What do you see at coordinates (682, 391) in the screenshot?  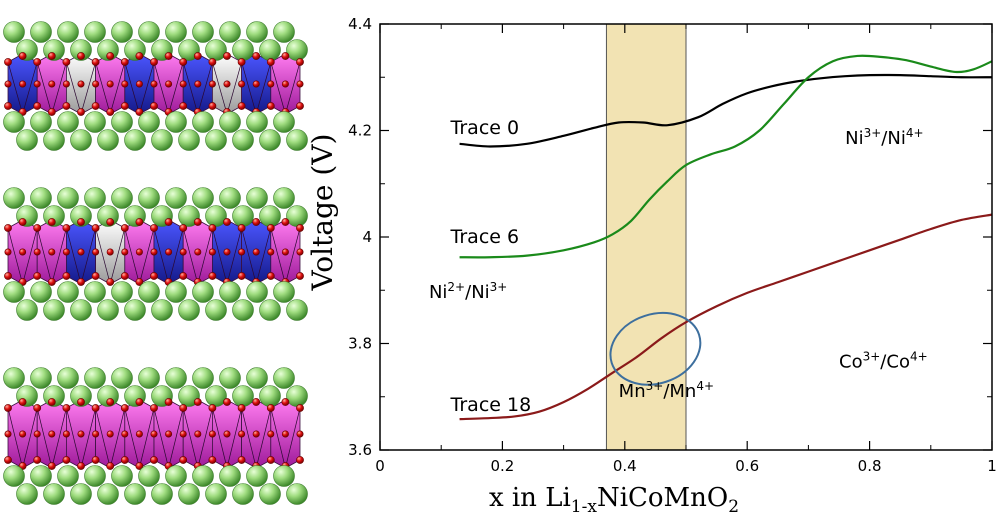 I see `redox-label-part: Mn` at bounding box center [682, 391].